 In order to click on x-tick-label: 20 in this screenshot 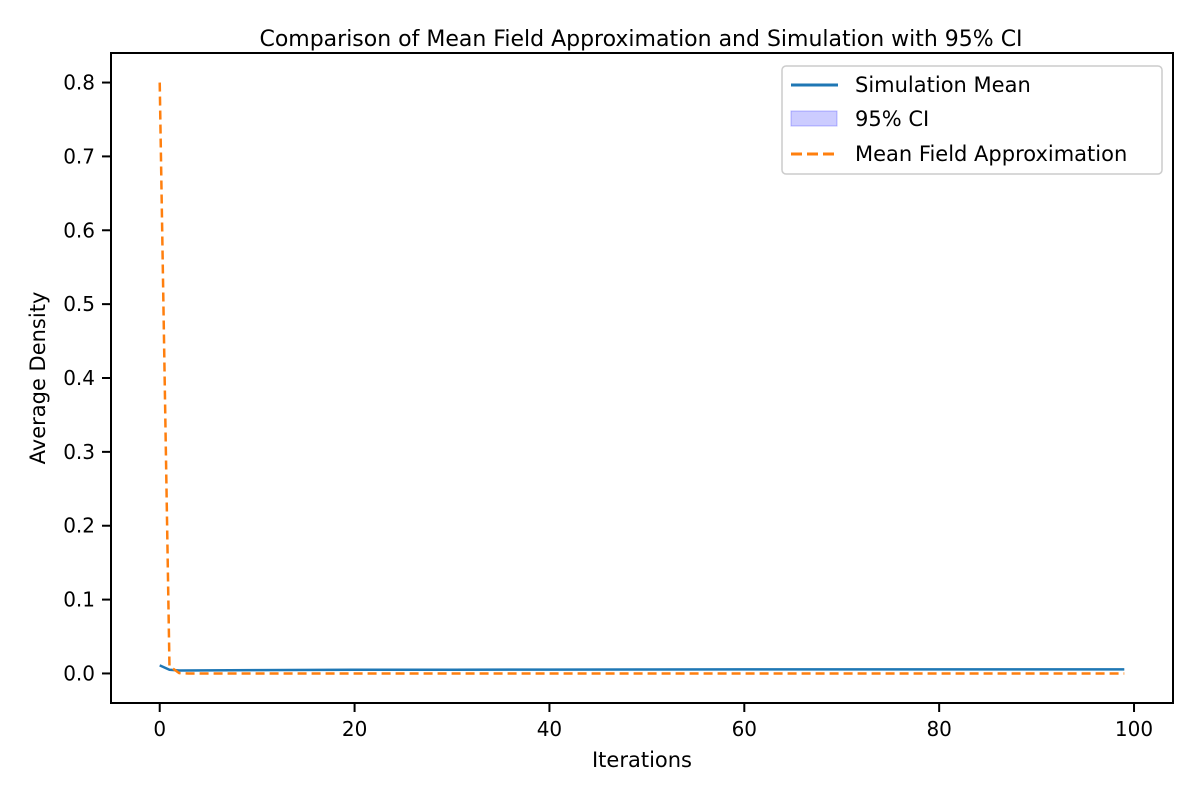, I will do `click(354, 729)`.